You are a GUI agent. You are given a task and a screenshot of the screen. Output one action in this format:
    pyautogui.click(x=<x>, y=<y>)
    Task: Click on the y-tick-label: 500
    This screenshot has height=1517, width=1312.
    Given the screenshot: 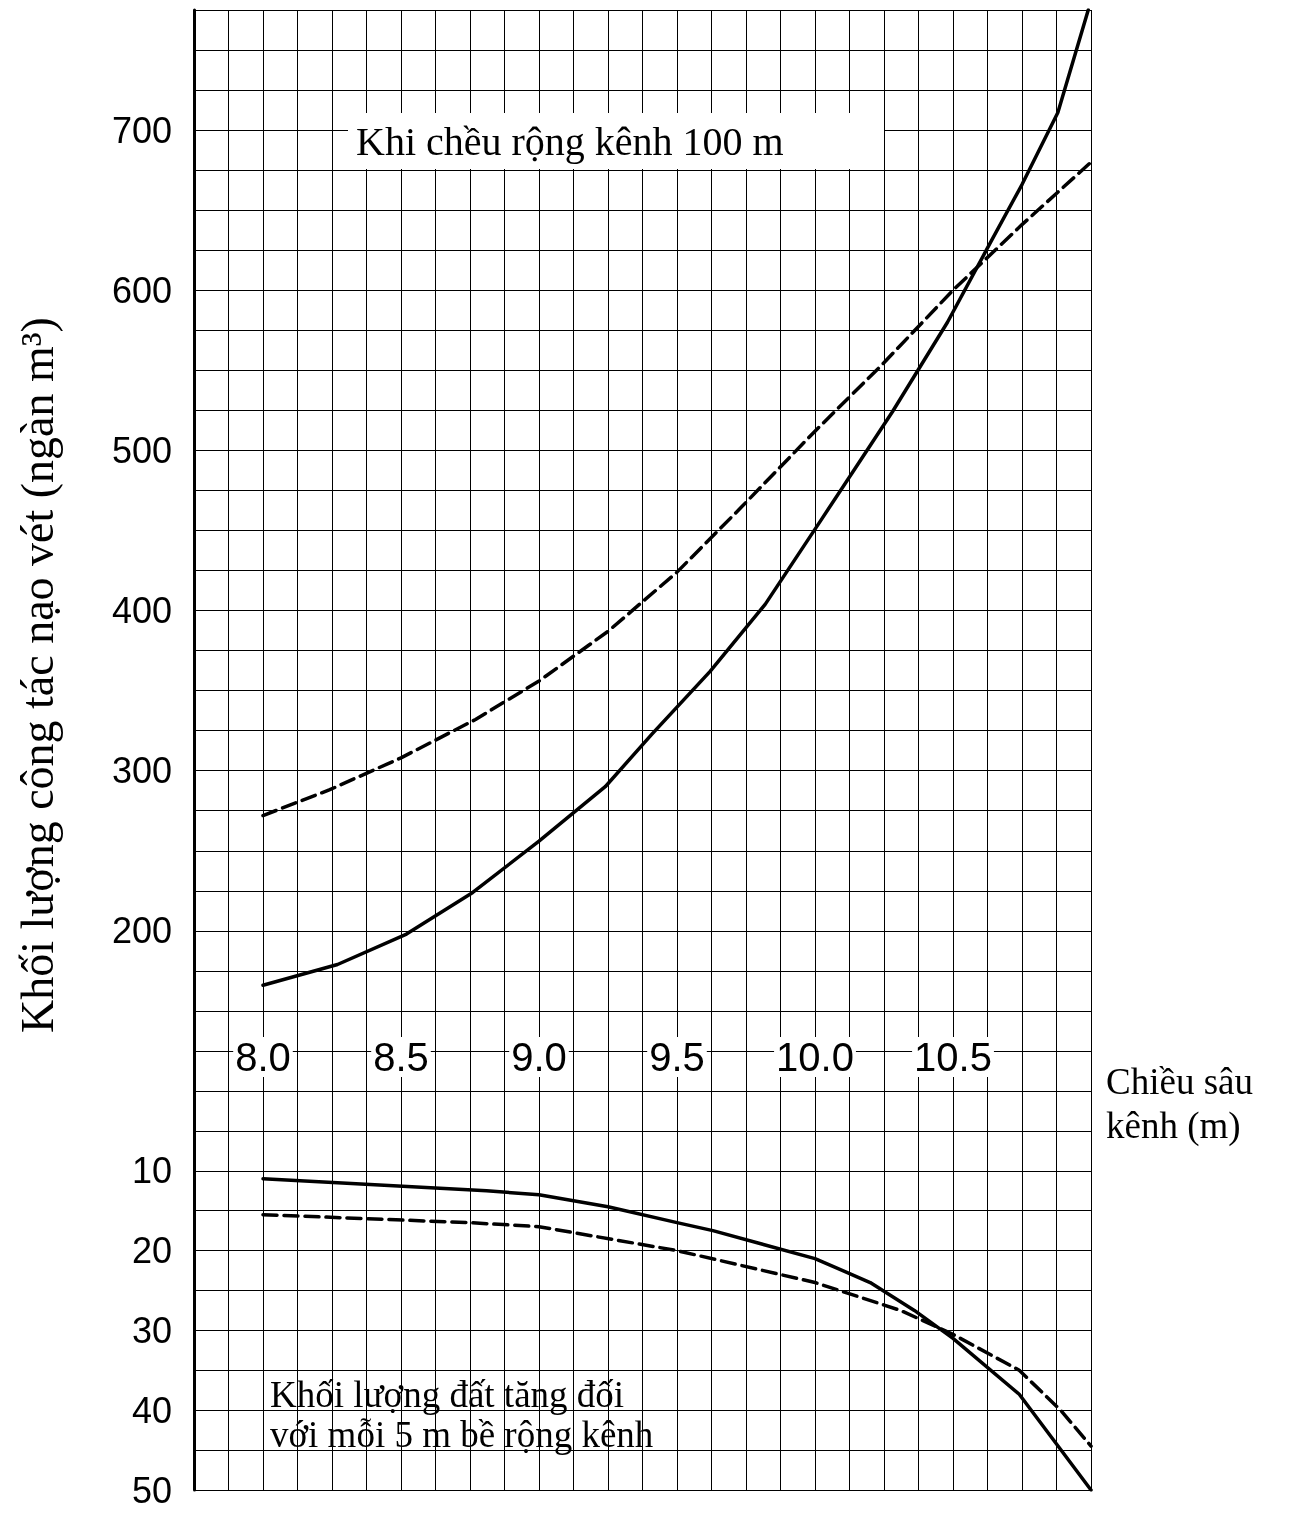 What is the action you would take?
    pyautogui.click(x=141, y=450)
    